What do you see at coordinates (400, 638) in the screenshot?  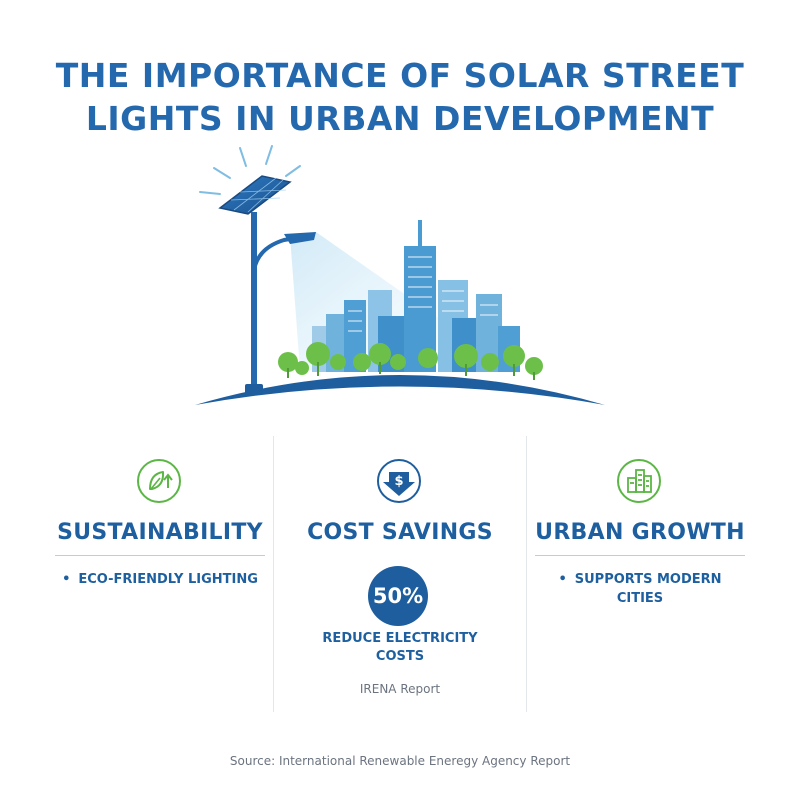 I see `savings-description-line-1: REDUCE ELECTRICITY` at bounding box center [400, 638].